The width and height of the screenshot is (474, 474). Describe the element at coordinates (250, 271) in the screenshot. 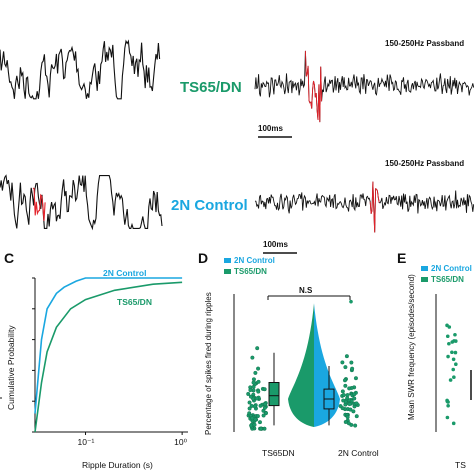

I see `legend-text-ts65-d: TS65/DN` at that location.